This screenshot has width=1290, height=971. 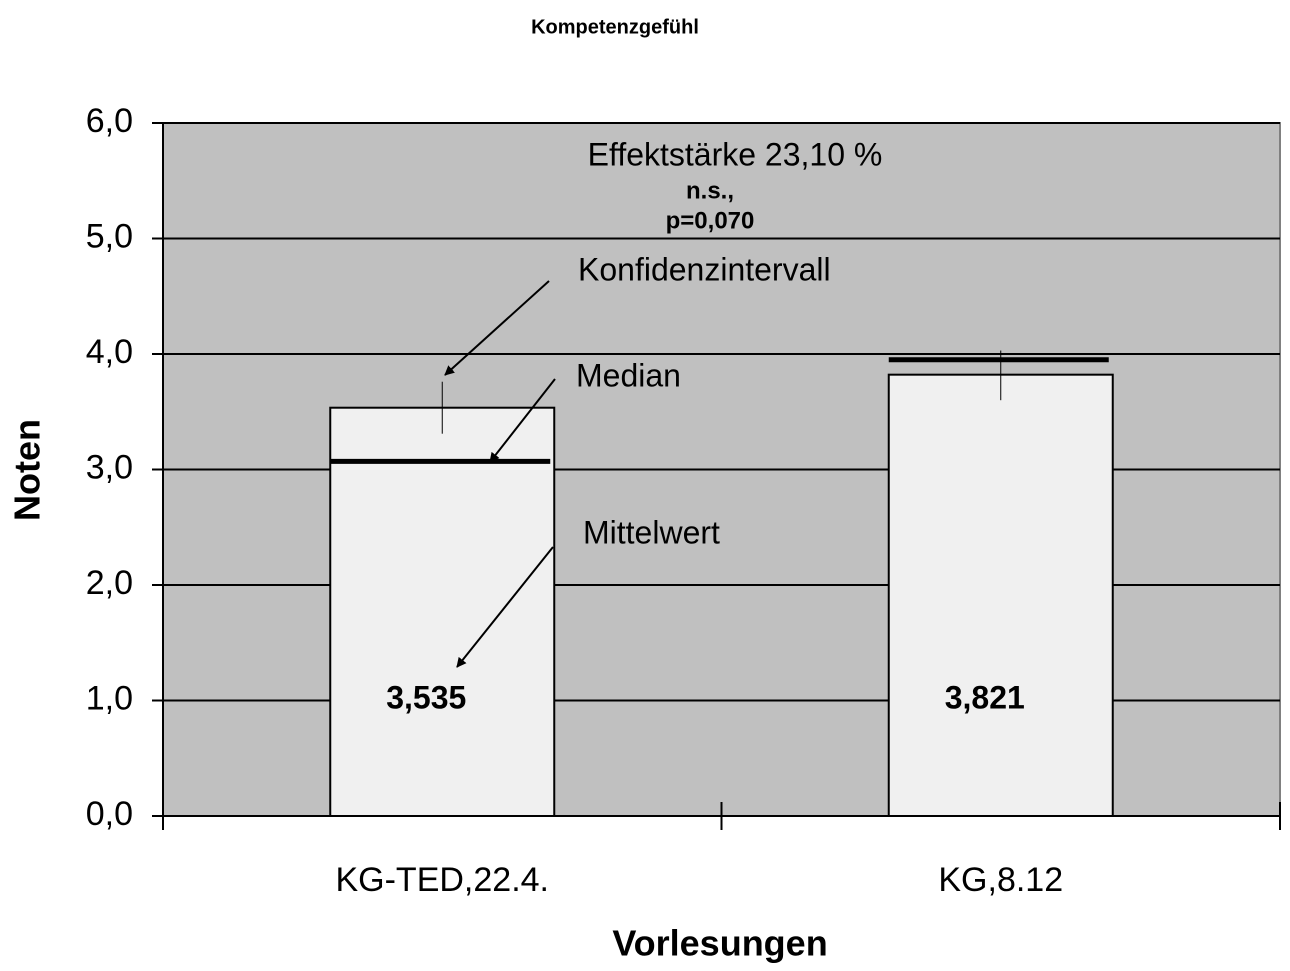 What do you see at coordinates (1000, 880) in the screenshot?
I see `x-tick-label: KG,8.12` at bounding box center [1000, 880].